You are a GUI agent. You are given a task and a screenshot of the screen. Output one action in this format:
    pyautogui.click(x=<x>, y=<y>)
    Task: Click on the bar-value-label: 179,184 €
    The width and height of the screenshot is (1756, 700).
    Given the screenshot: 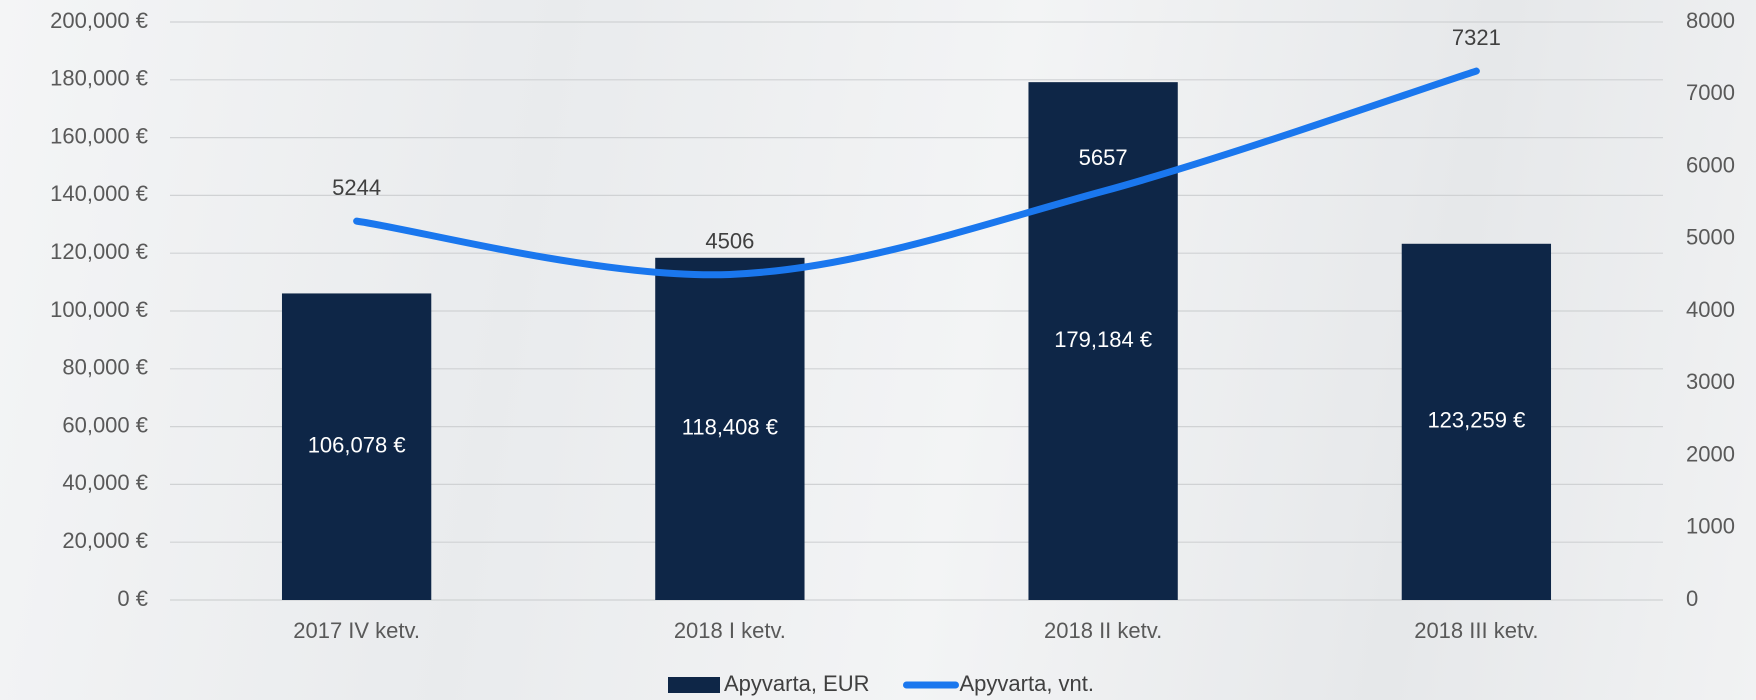 What is the action you would take?
    pyautogui.click(x=1103, y=339)
    